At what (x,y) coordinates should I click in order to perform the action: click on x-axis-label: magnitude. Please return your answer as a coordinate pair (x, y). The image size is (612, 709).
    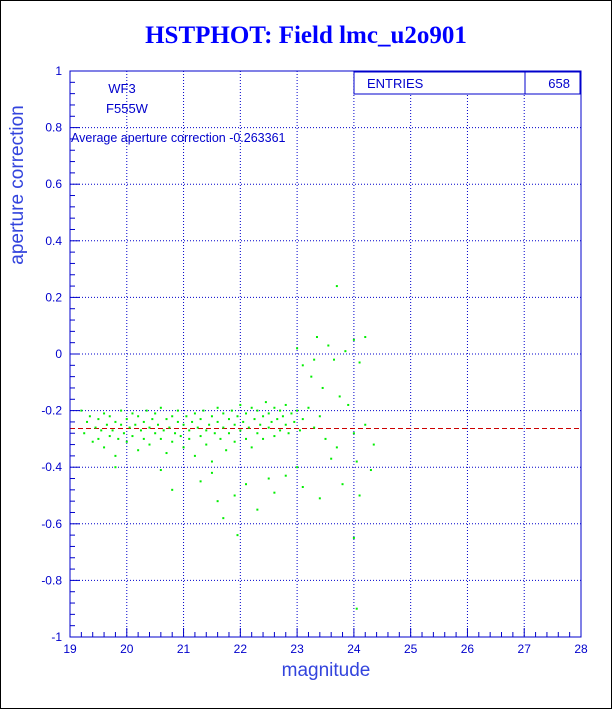
    Looking at the image, I should click on (326, 670).